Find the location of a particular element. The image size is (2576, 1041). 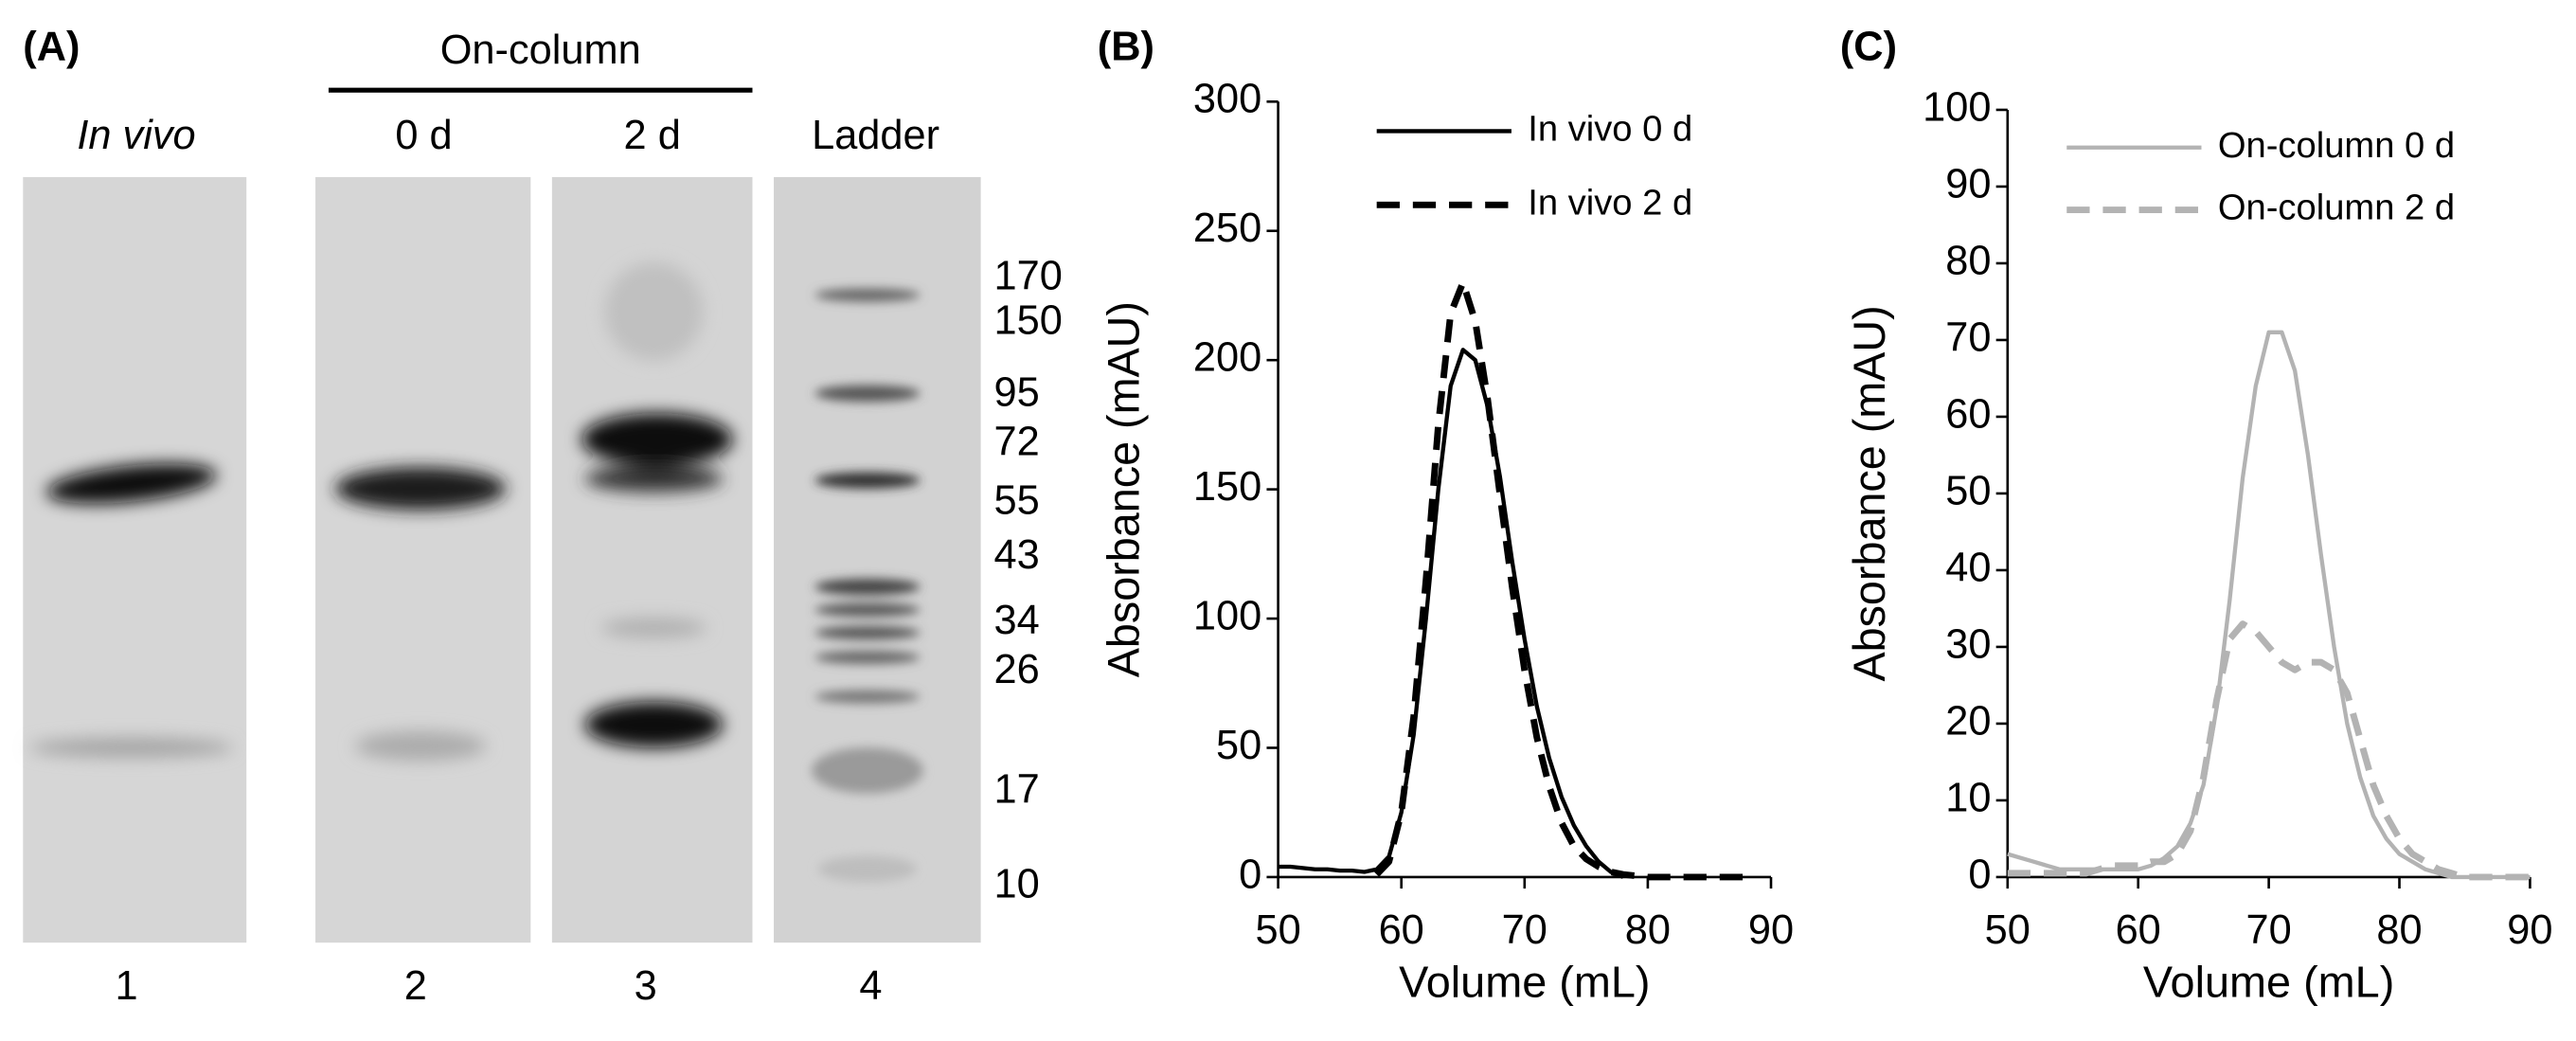

ladder-size-label: 26 is located at coordinates (1016, 669).